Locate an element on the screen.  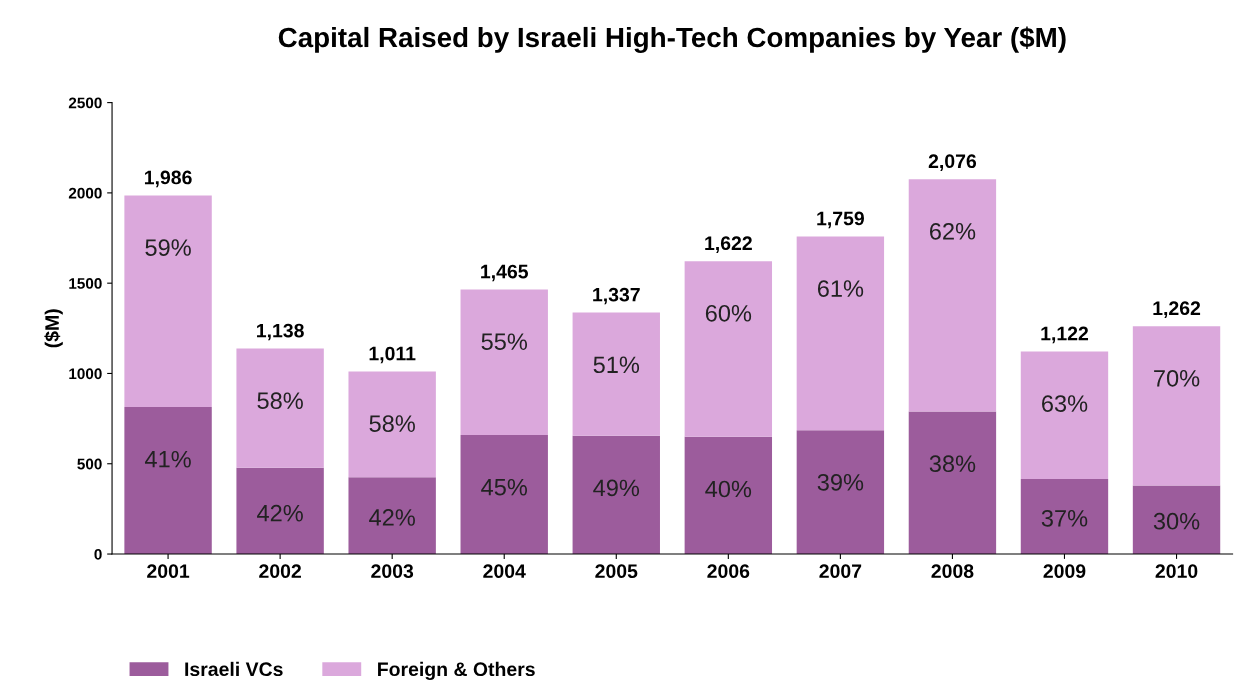
legend-label: Israeli VCs is located at coordinates (234, 669).